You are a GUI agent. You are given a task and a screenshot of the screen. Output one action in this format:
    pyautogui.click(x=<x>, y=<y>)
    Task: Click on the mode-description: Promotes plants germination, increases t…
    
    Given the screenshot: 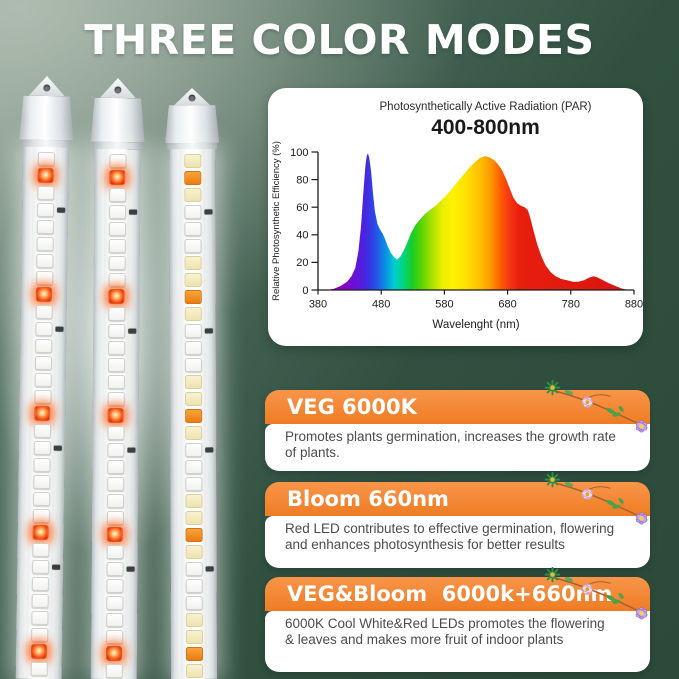 What is the action you would take?
    pyautogui.click(x=457, y=447)
    